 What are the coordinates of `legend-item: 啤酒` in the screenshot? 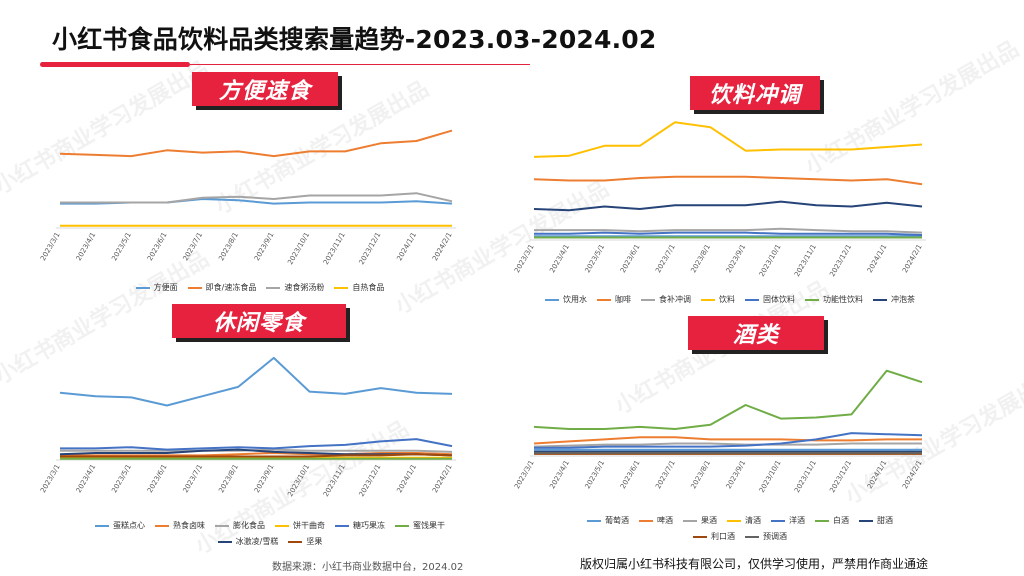 It's located at (656, 520).